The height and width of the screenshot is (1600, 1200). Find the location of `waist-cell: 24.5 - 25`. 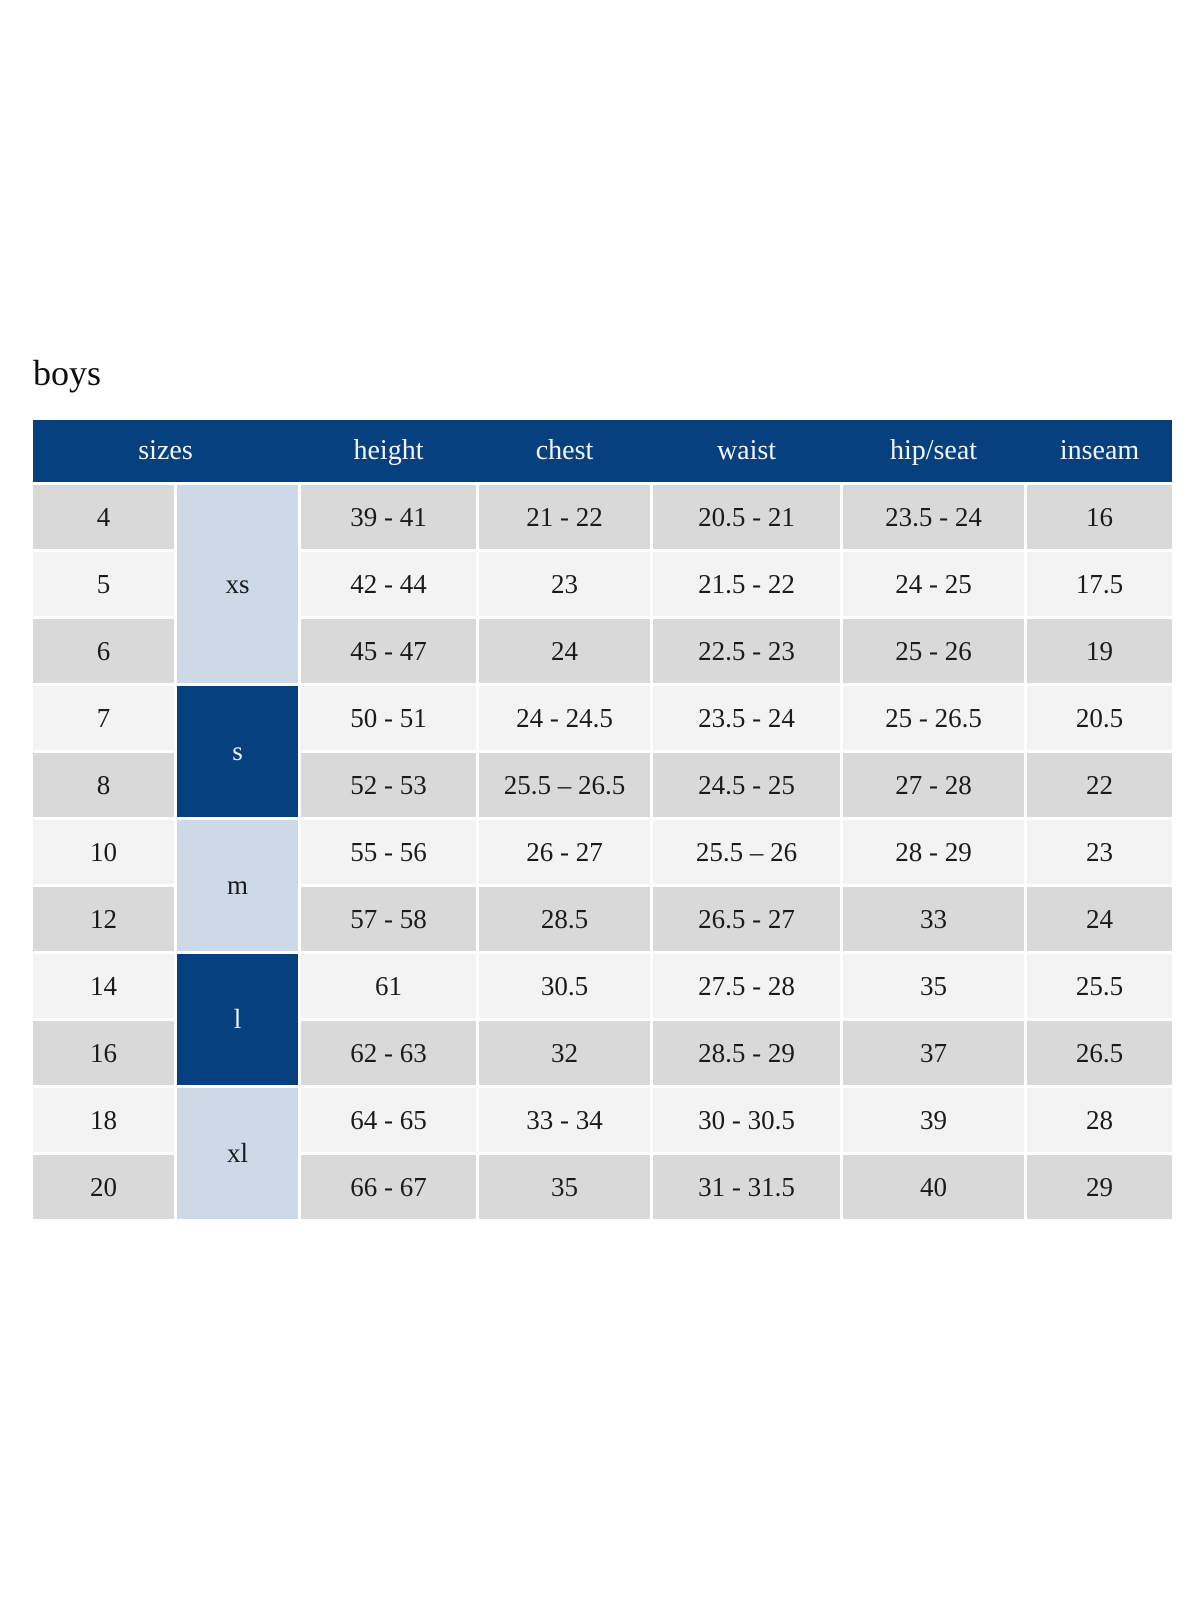

waist-cell: 24.5 - 25 is located at coordinates (746, 785).